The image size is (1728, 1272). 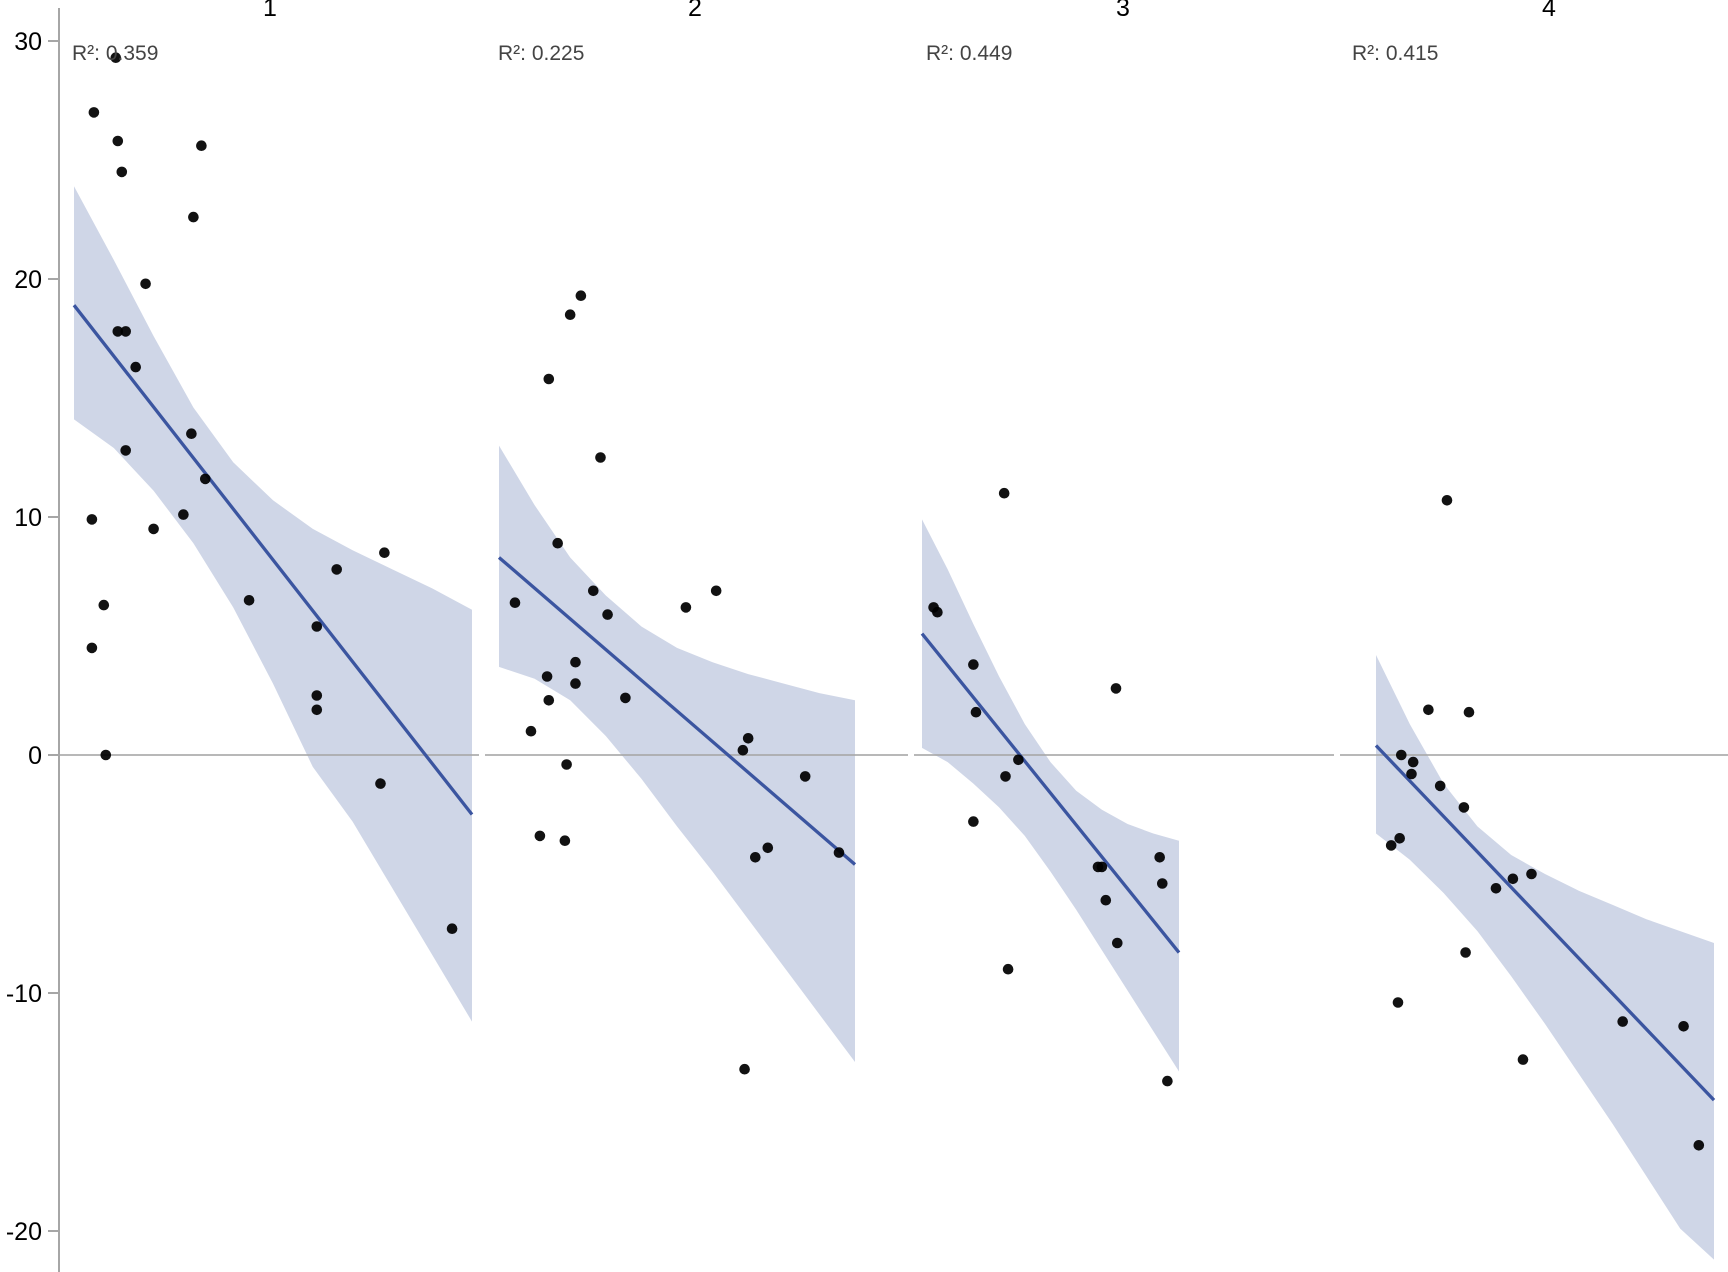 What do you see at coordinates (24, 1232) in the screenshot?
I see `y-tick-label: -20` at bounding box center [24, 1232].